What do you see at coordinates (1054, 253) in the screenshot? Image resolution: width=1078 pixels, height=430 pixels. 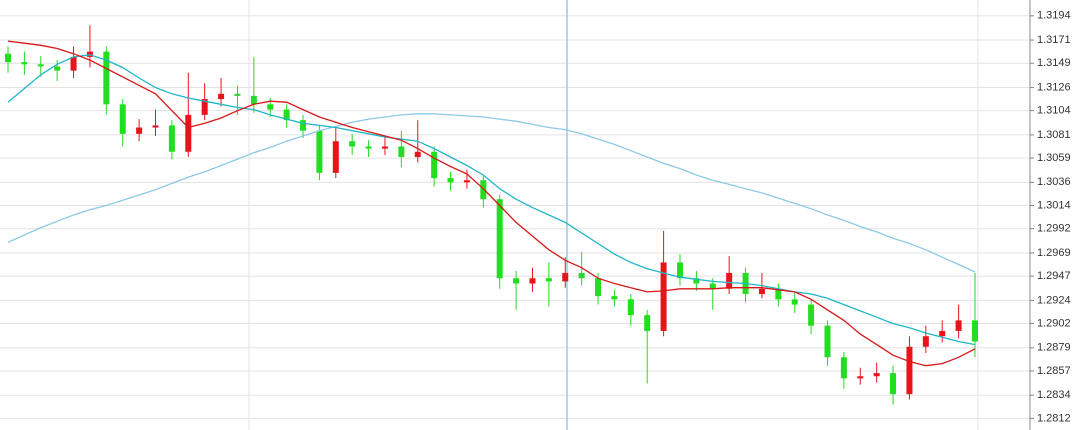 I see `y-tick-label: 1.2969` at bounding box center [1054, 253].